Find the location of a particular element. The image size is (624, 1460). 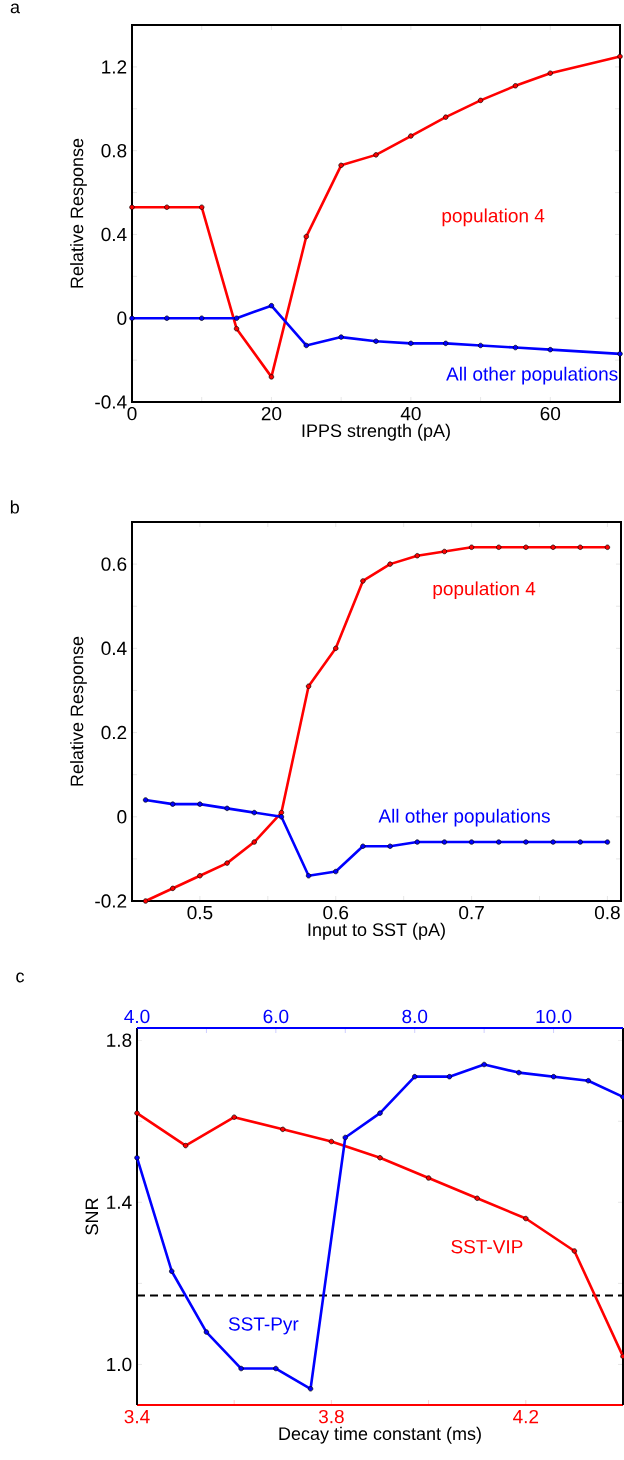

x-axis-title: IPPS strength (pA) is located at coordinates (376, 432).